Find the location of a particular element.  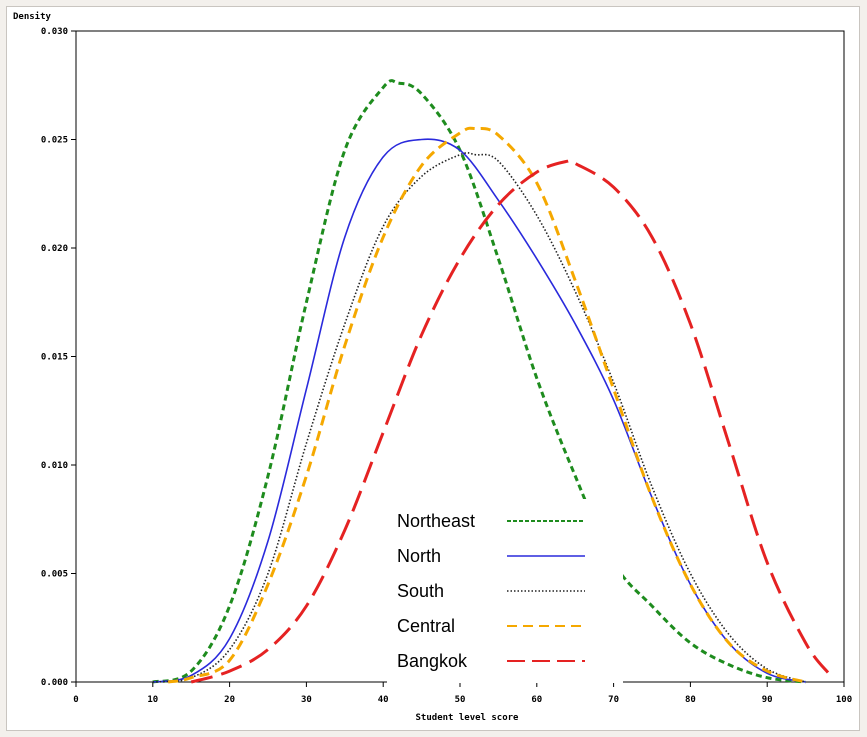

x-tick-label: 90 is located at coordinates (767, 700).